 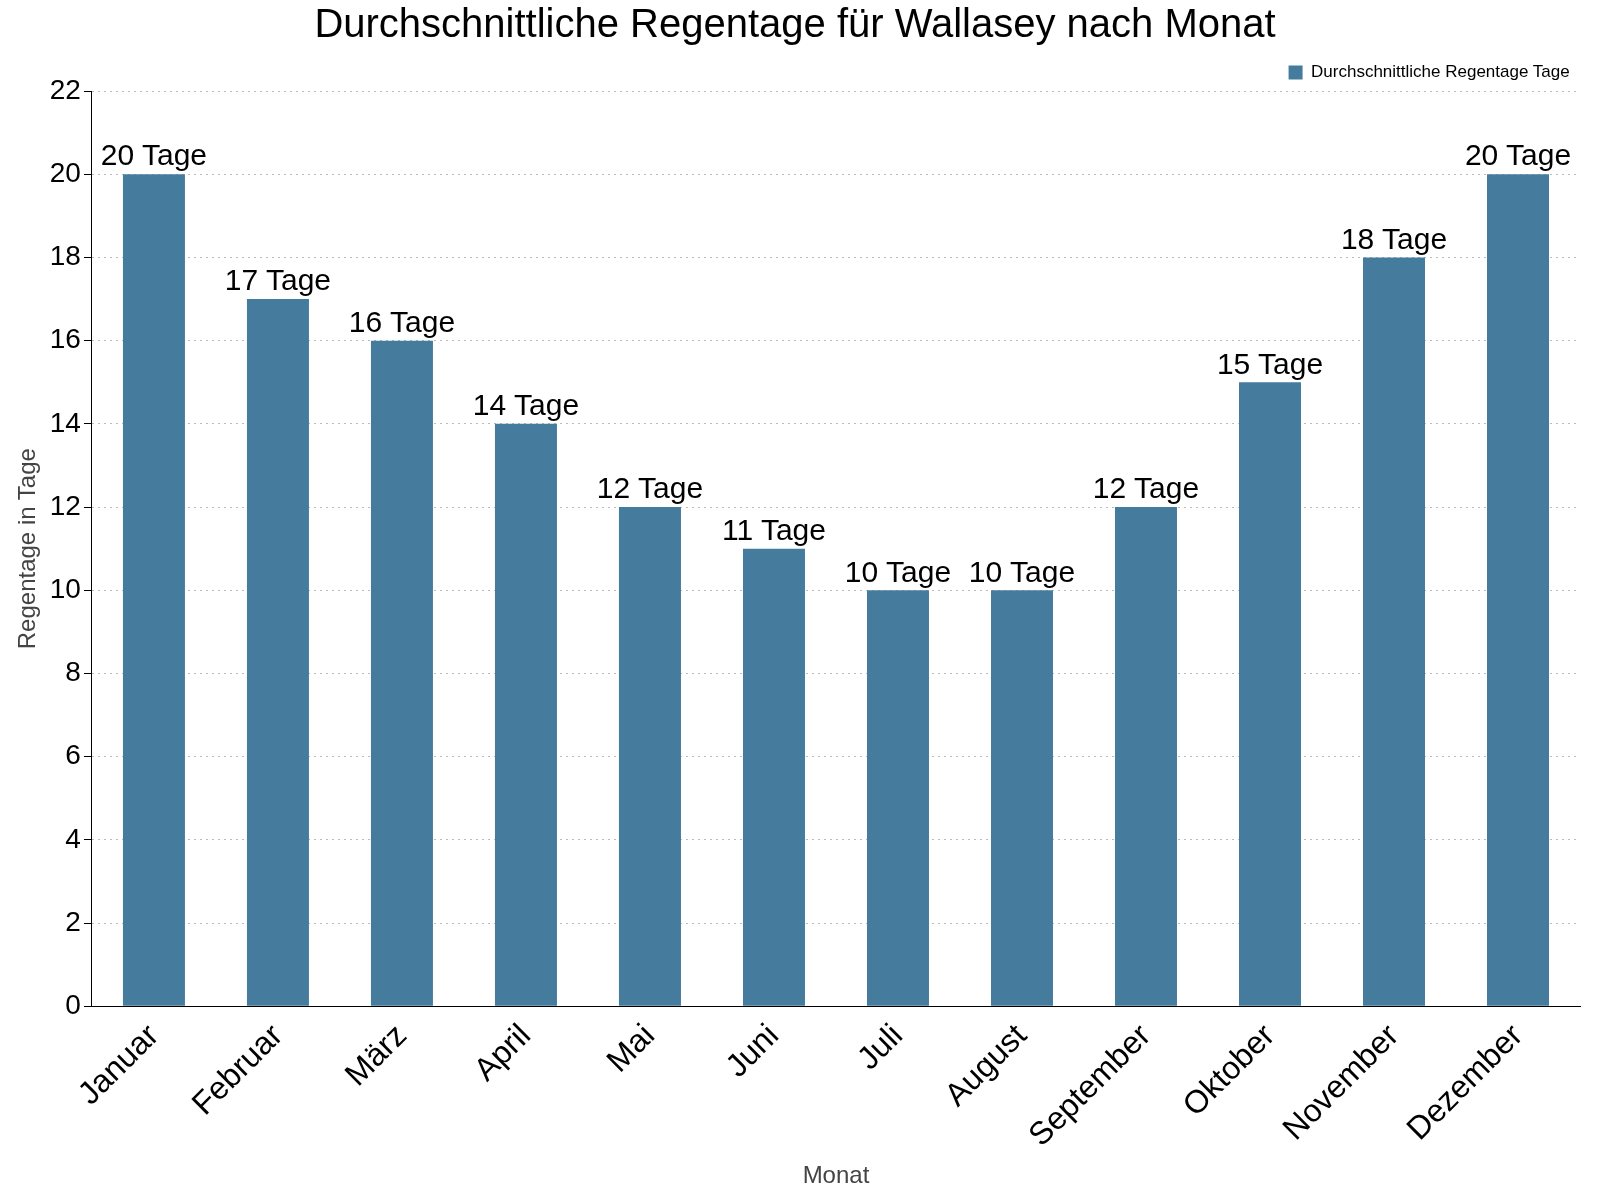 What do you see at coordinates (65, 256) in the screenshot?
I see `y-tick-label: 18` at bounding box center [65, 256].